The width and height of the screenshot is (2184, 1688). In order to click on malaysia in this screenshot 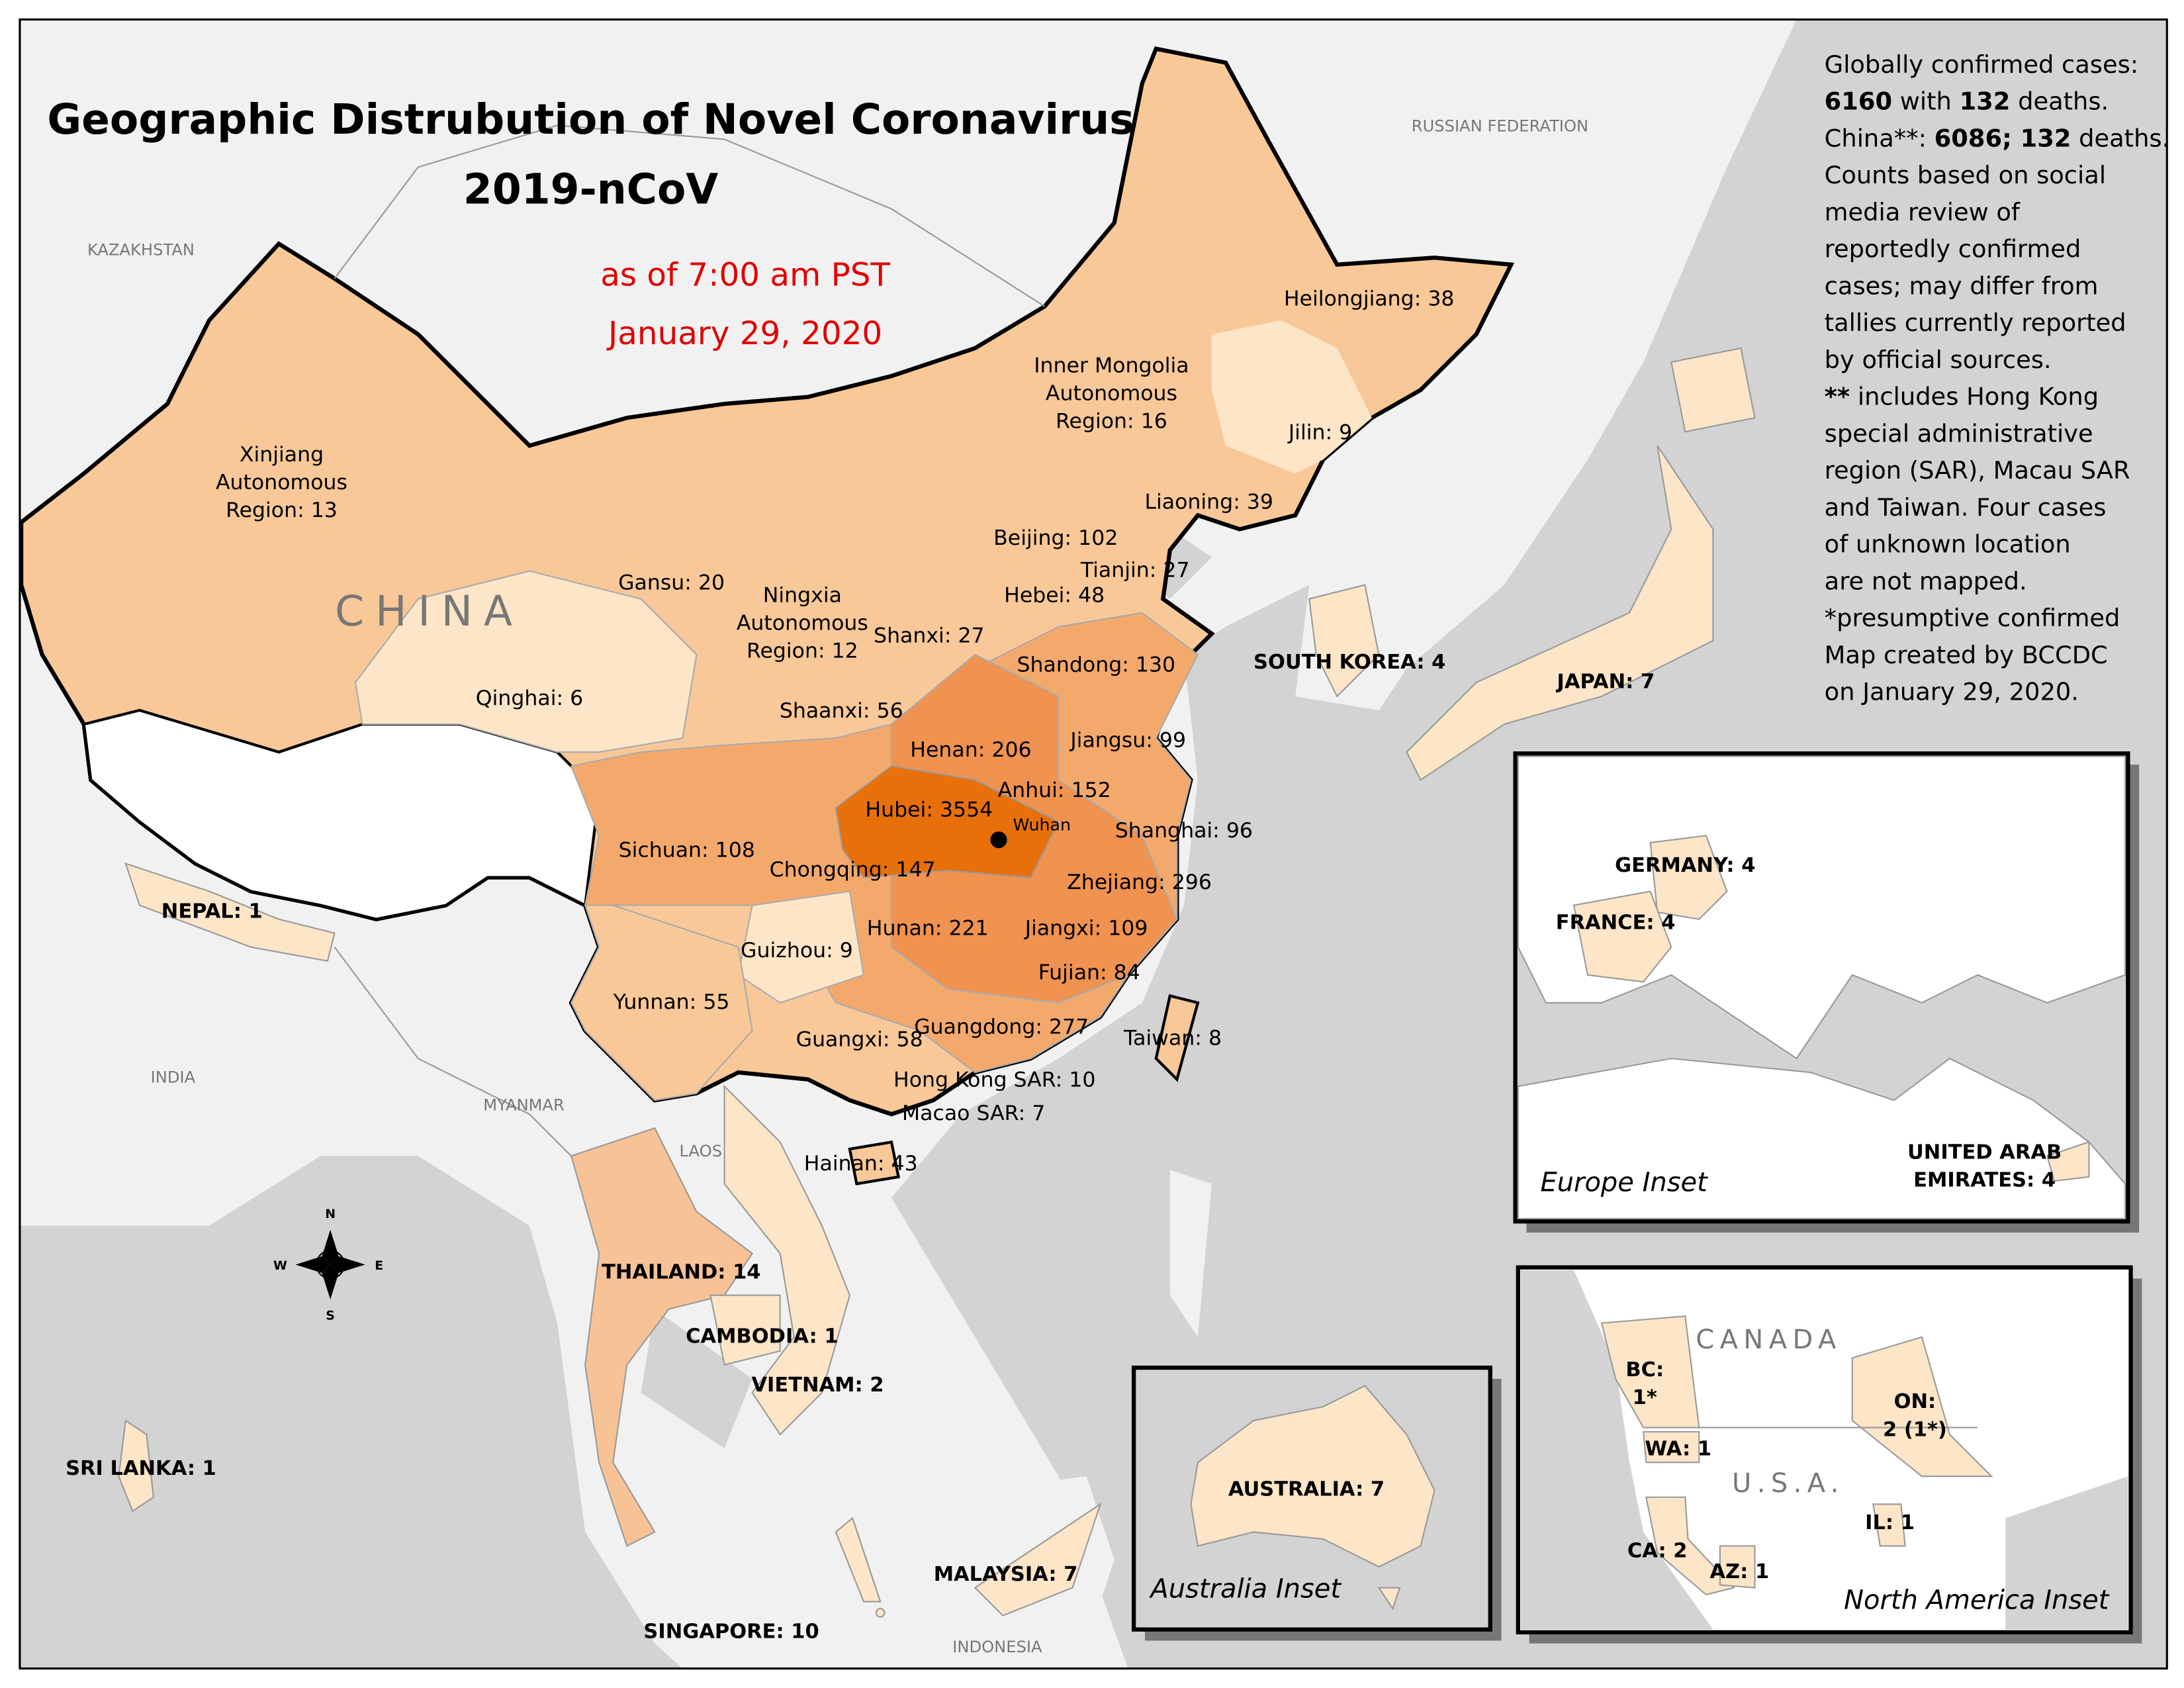, I will do `click(859, 1560)`.